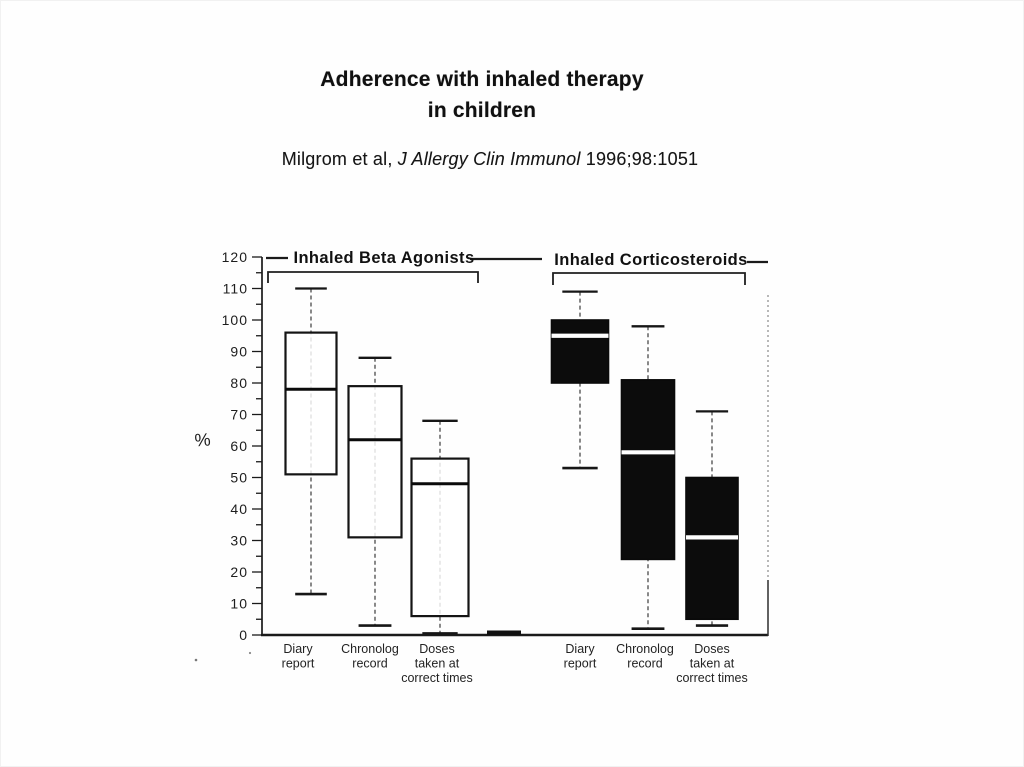 The height and width of the screenshot is (767, 1024). What do you see at coordinates (482, 110) in the screenshot?
I see `slide-title-line-2: in children` at bounding box center [482, 110].